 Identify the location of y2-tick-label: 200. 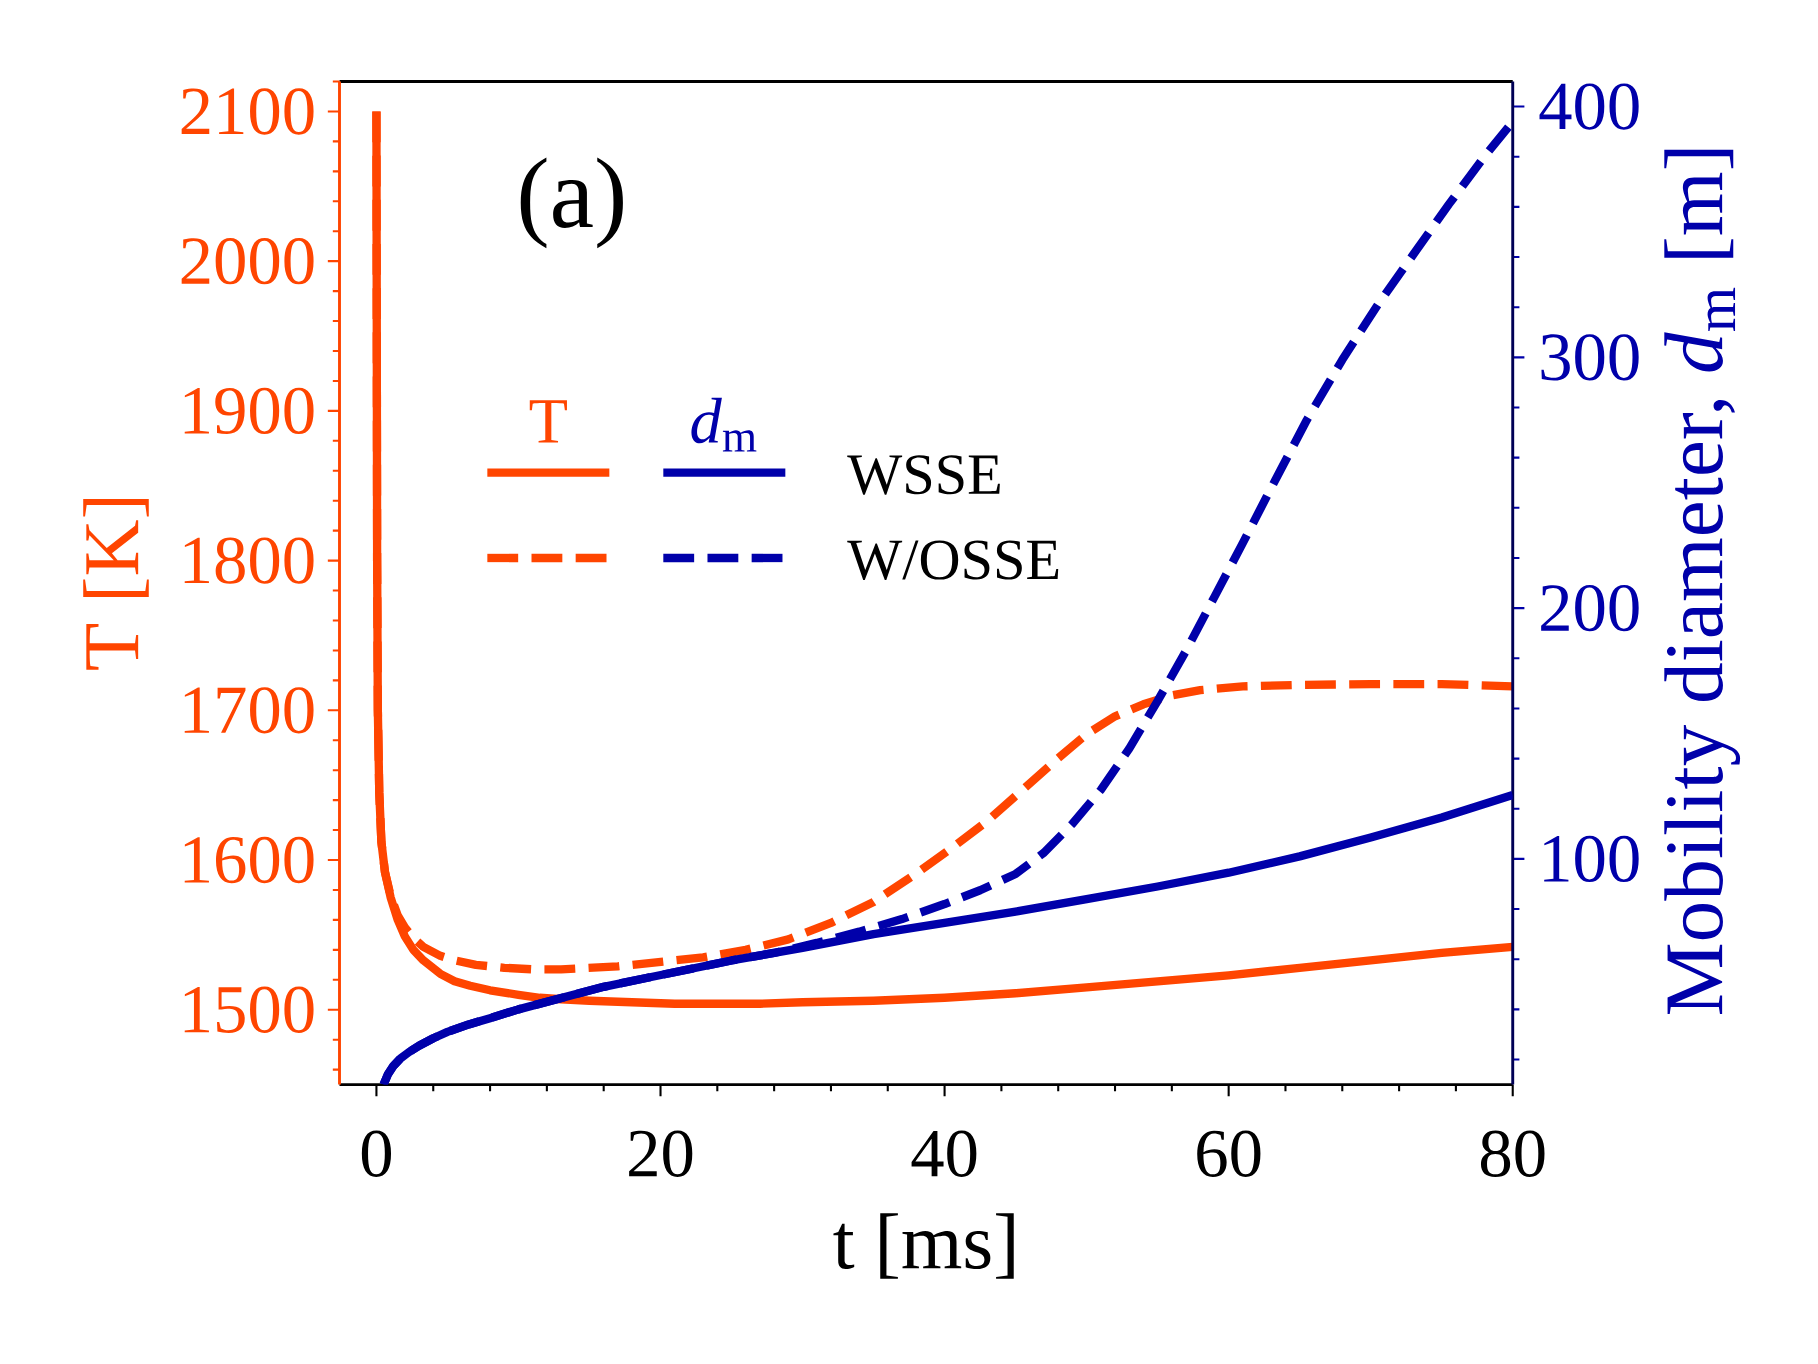
(1590, 608).